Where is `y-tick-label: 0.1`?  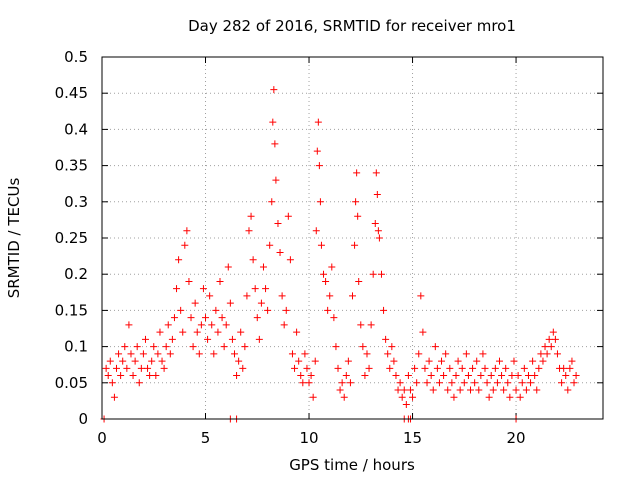
y-tick-label: 0.1 is located at coordinates (76, 347).